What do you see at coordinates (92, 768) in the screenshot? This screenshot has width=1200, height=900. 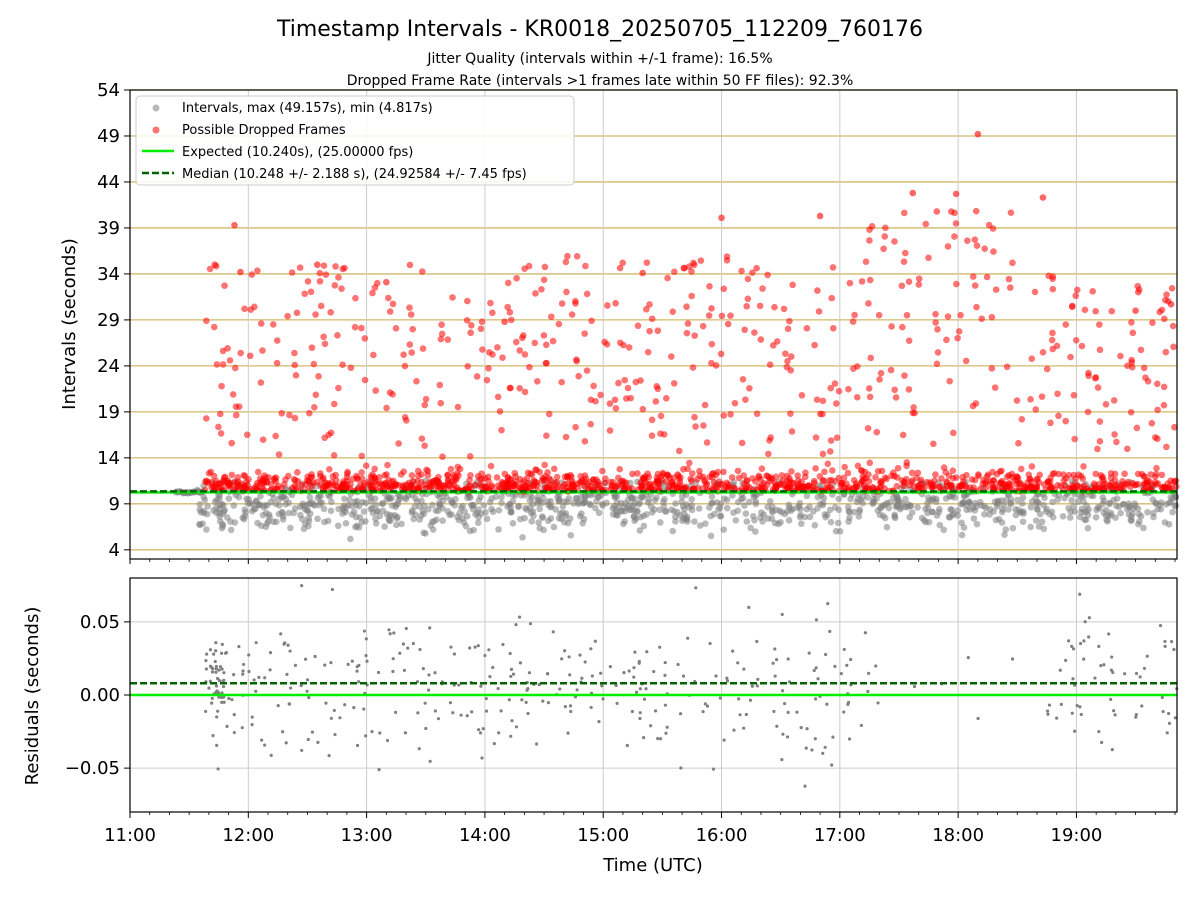 I see `residuals-y-tick-label: −0.05` at bounding box center [92, 768].